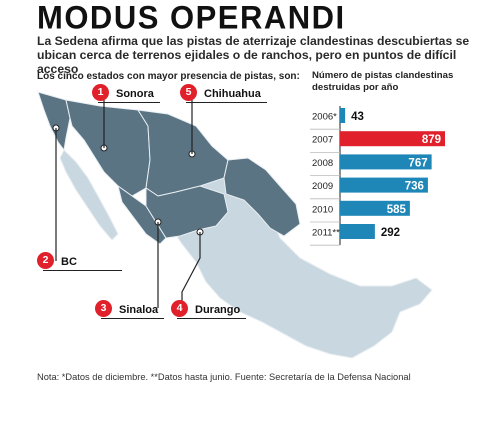 This screenshot has height=431, width=500. Describe the element at coordinates (322, 186) in the screenshot. I see `category-label: 2009` at that location.